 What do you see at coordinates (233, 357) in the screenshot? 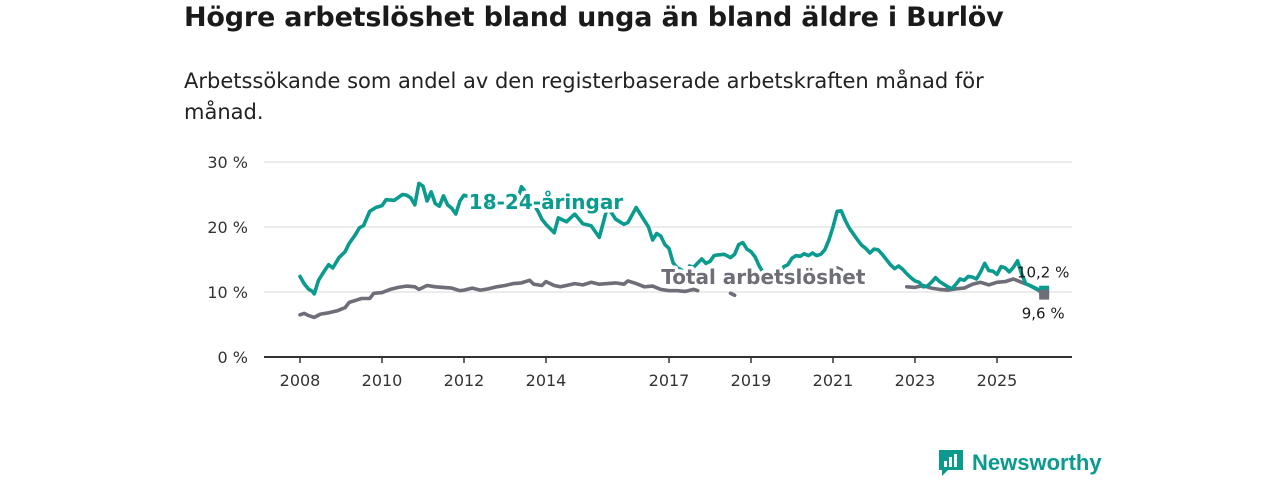
I see `y-tick-label: 0 %` at bounding box center [233, 357].